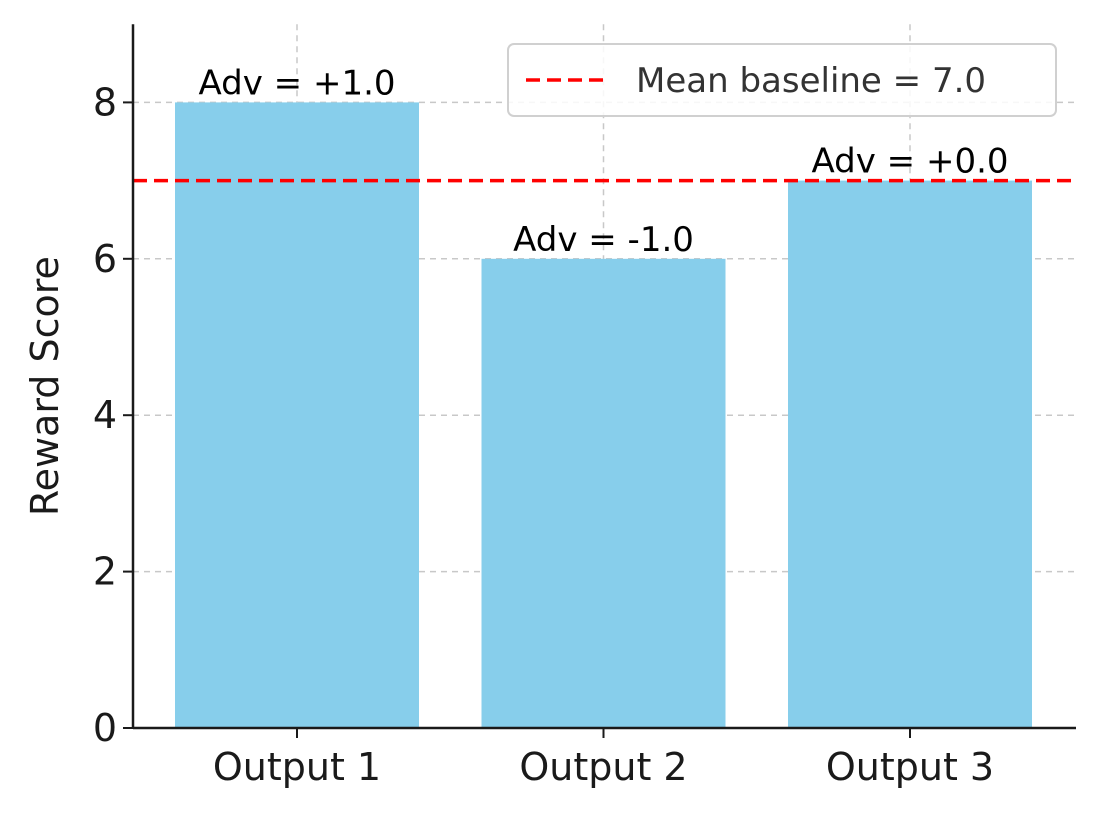 The height and width of the screenshot is (814, 1100). What do you see at coordinates (105, 728) in the screenshot?
I see `y-tick-label: 0` at bounding box center [105, 728].